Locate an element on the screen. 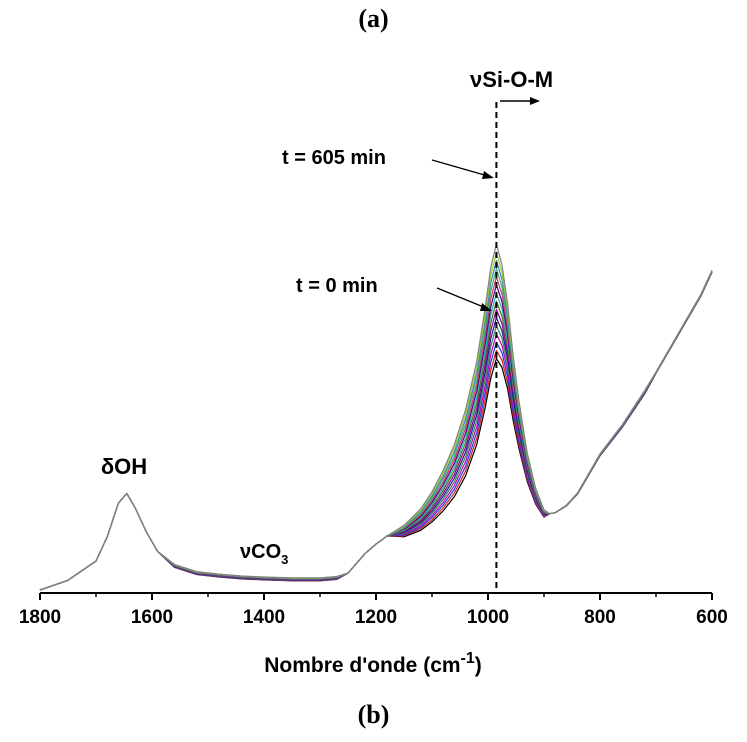 The width and height of the screenshot is (747, 742). t-end-pointer-head is located at coordinates (488, 175).